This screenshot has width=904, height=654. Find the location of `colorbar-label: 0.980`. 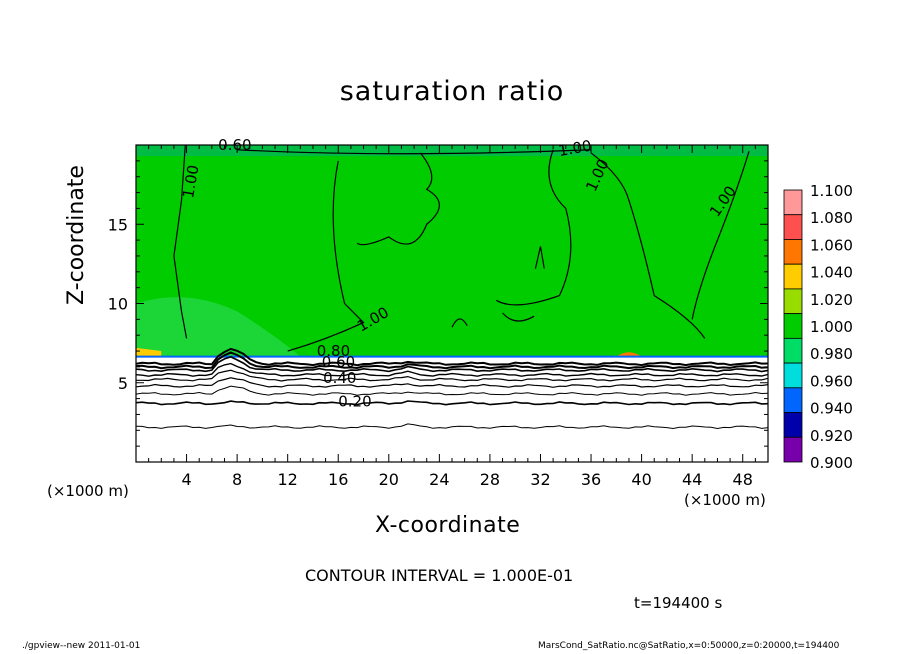

colorbar-label: 0.980 is located at coordinates (831, 354).